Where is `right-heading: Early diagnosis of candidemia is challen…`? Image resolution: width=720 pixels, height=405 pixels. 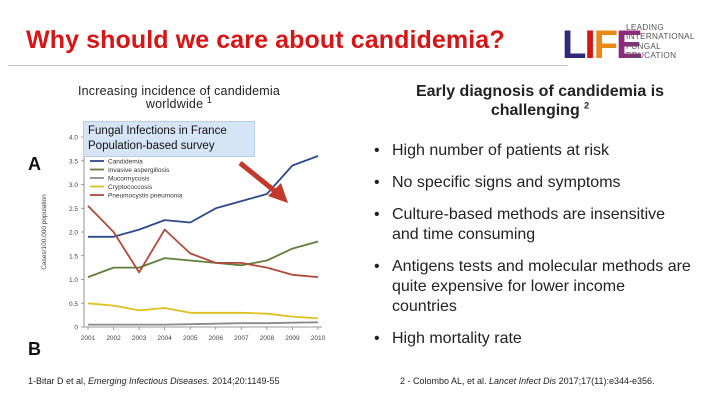 right-heading: Early diagnosis of candidemia is challen… is located at coordinates (540, 101).